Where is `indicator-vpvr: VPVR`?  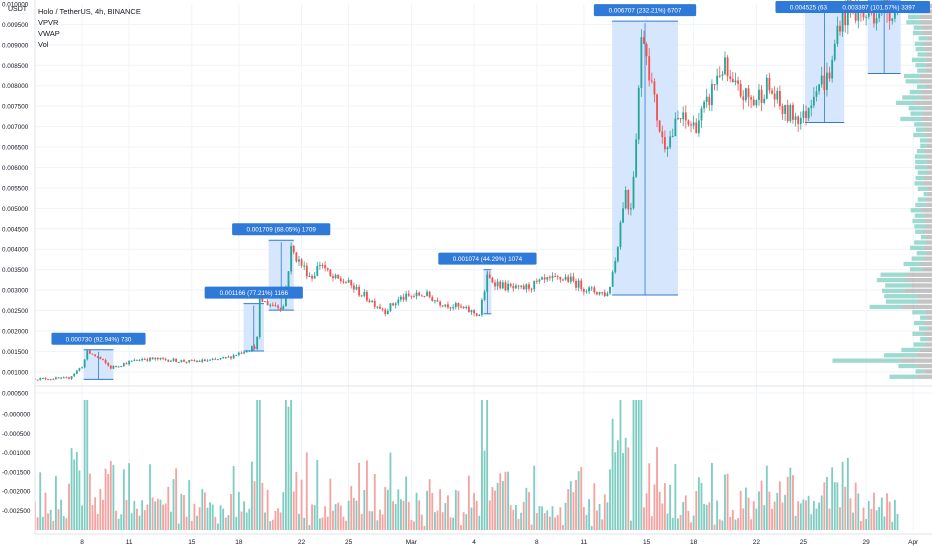 indicator-vpvr: VPVR is located at coordinates (48, 22).